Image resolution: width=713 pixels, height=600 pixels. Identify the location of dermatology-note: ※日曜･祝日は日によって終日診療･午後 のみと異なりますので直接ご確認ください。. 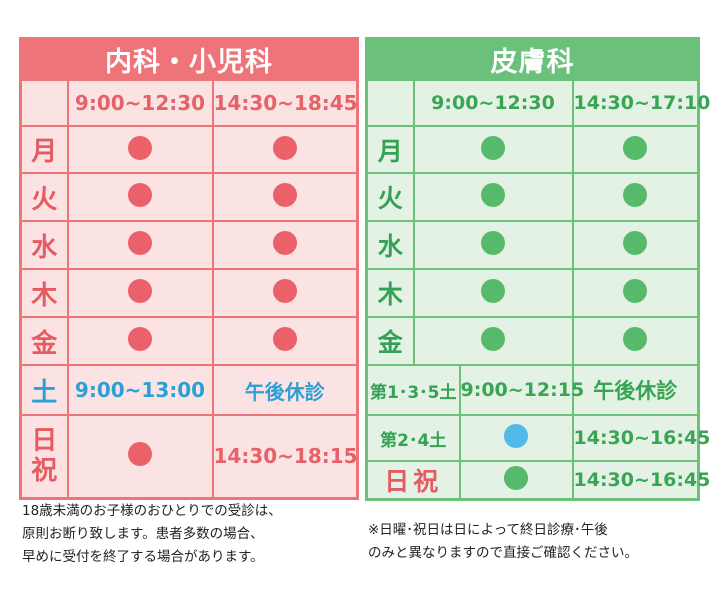
(503, 541).